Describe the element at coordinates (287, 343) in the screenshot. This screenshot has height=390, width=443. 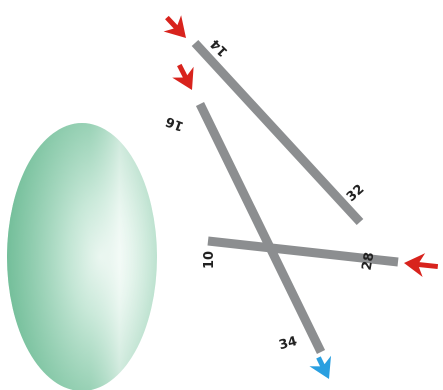
I see `label-34: 34` at that location.